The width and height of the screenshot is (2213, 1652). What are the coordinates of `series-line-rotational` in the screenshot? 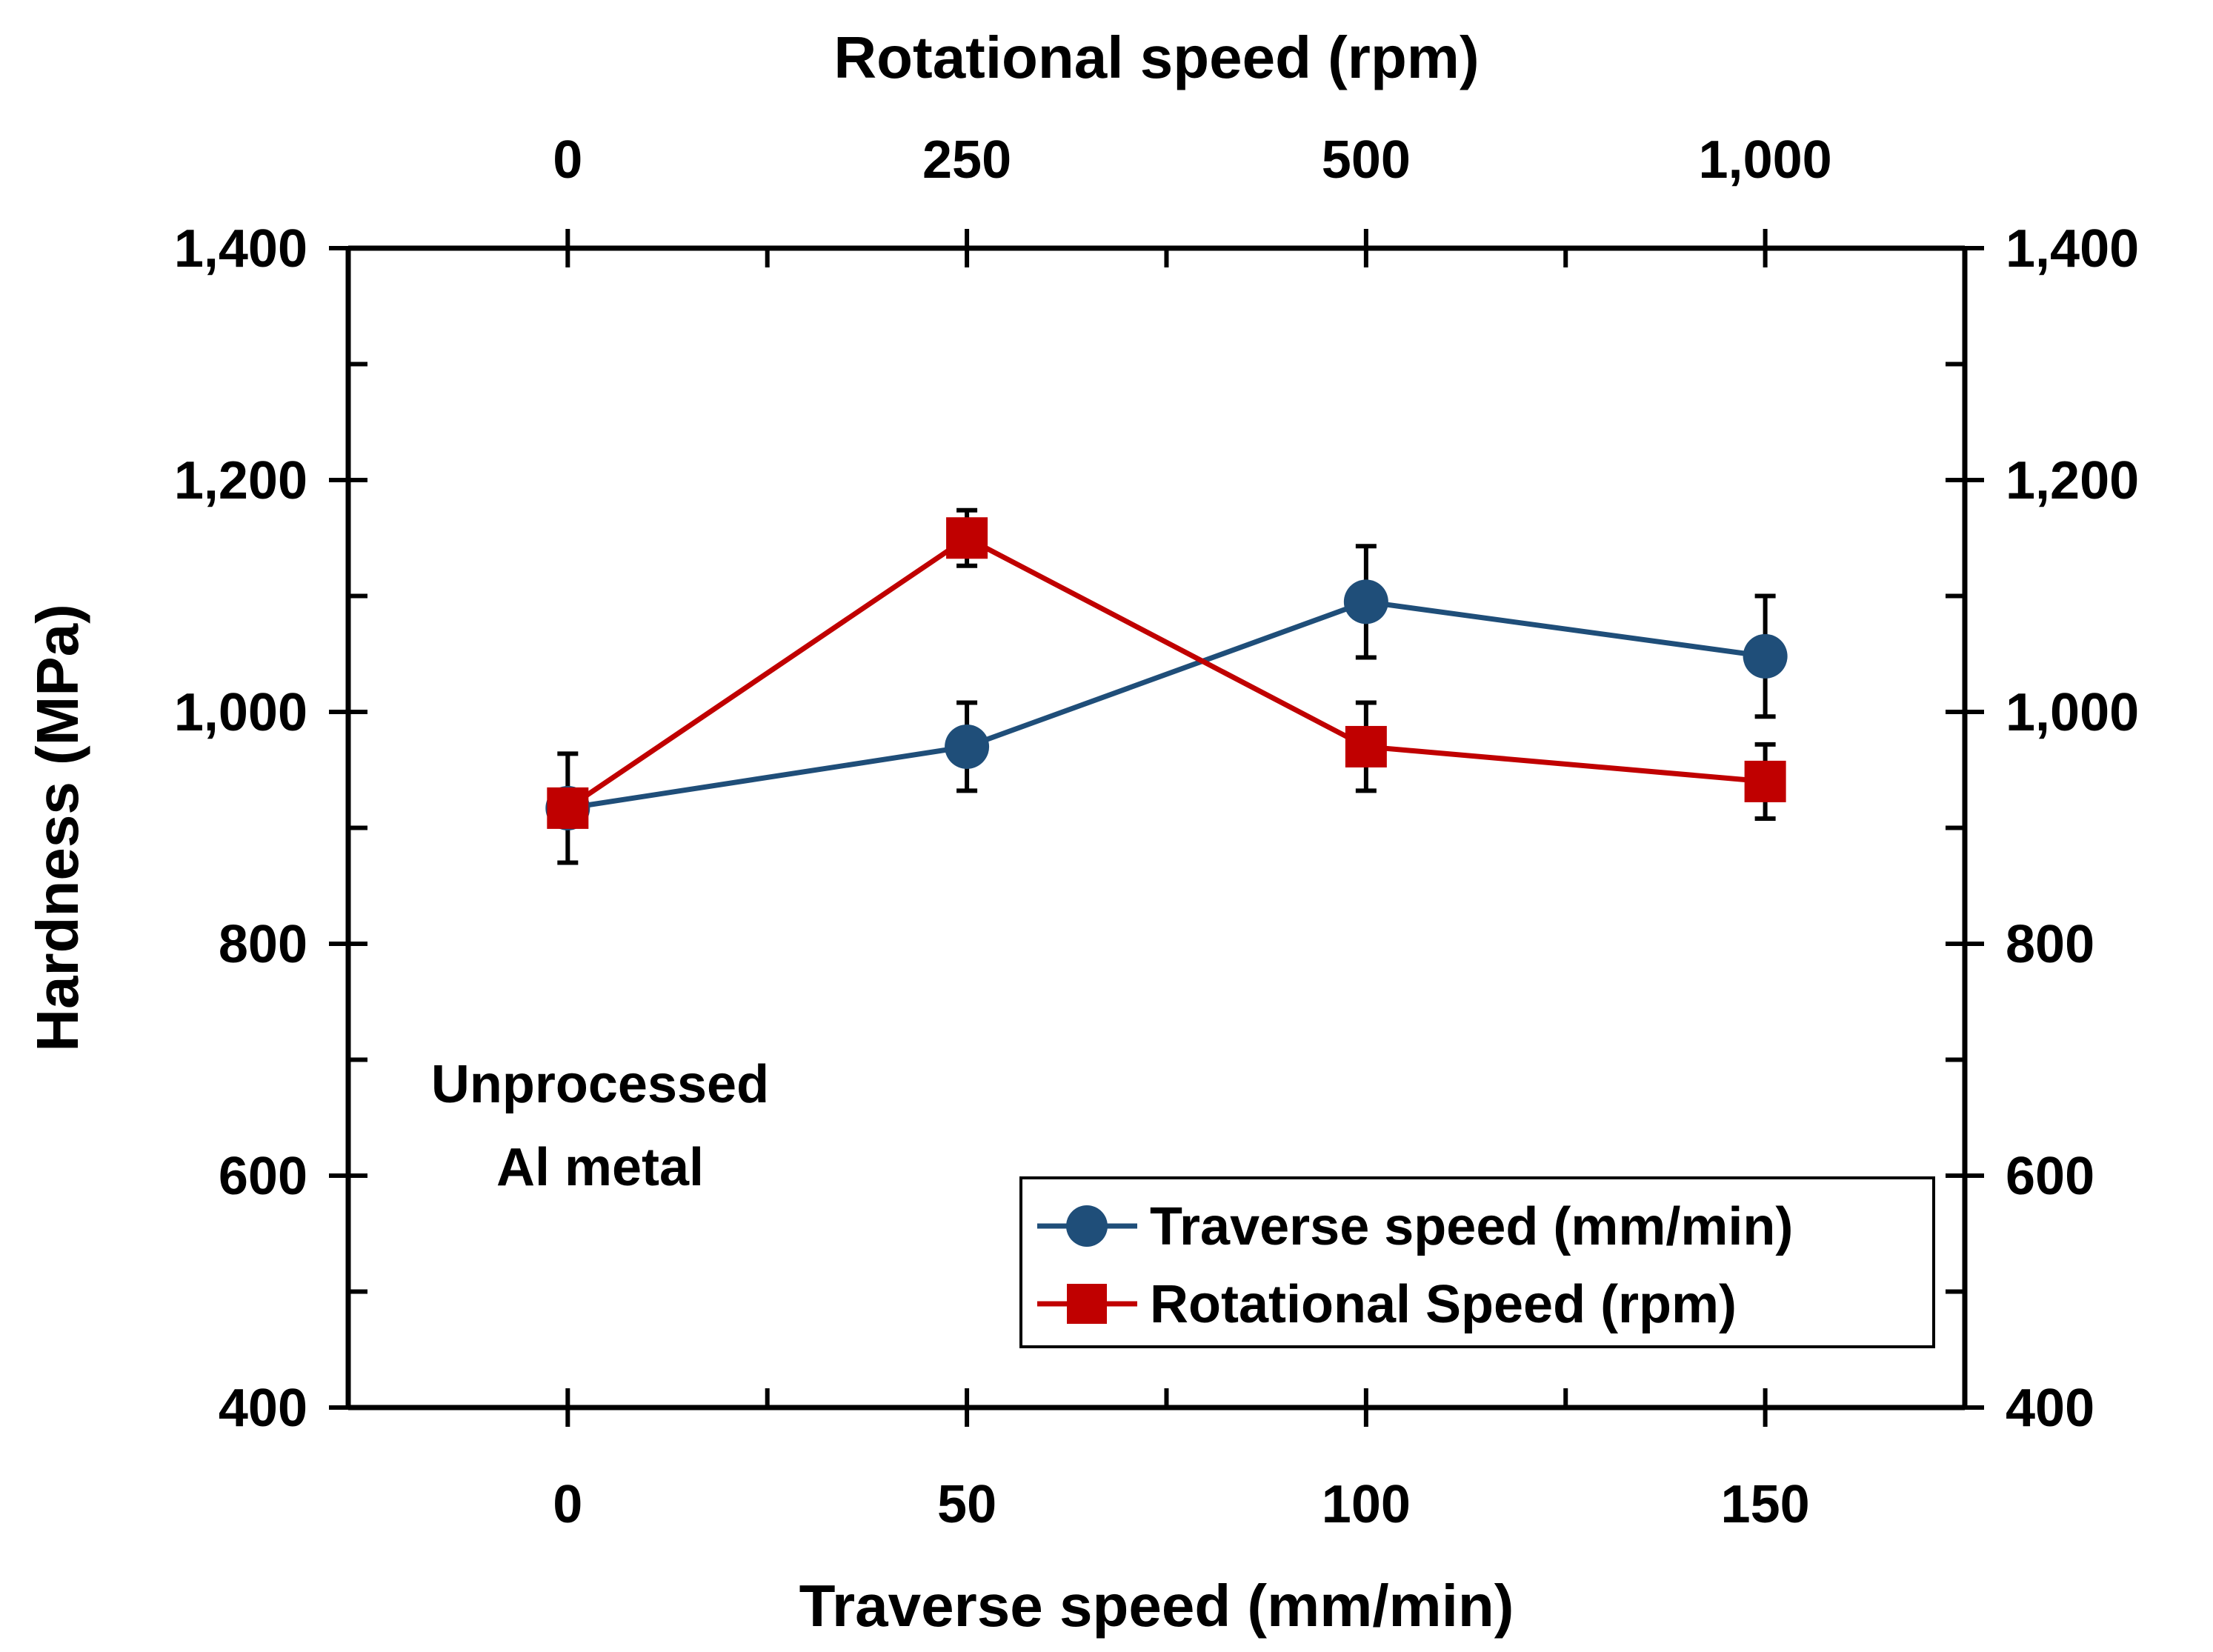 It's located at (1166, 672).